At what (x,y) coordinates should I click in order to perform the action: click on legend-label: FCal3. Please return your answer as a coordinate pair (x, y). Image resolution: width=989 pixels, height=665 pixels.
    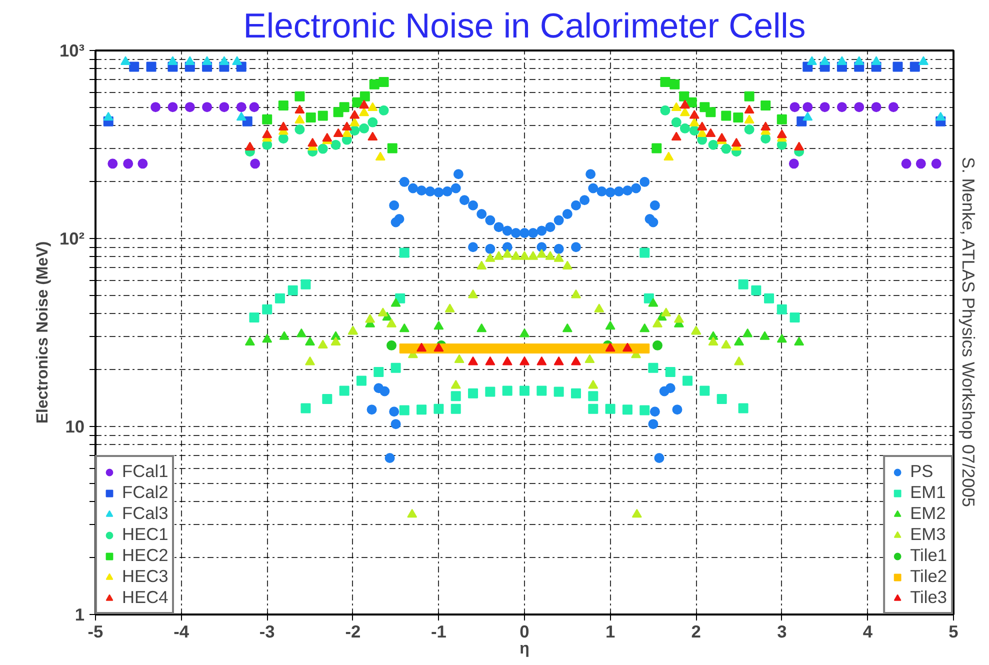
    Looking at the image, I should click on (145, 513).